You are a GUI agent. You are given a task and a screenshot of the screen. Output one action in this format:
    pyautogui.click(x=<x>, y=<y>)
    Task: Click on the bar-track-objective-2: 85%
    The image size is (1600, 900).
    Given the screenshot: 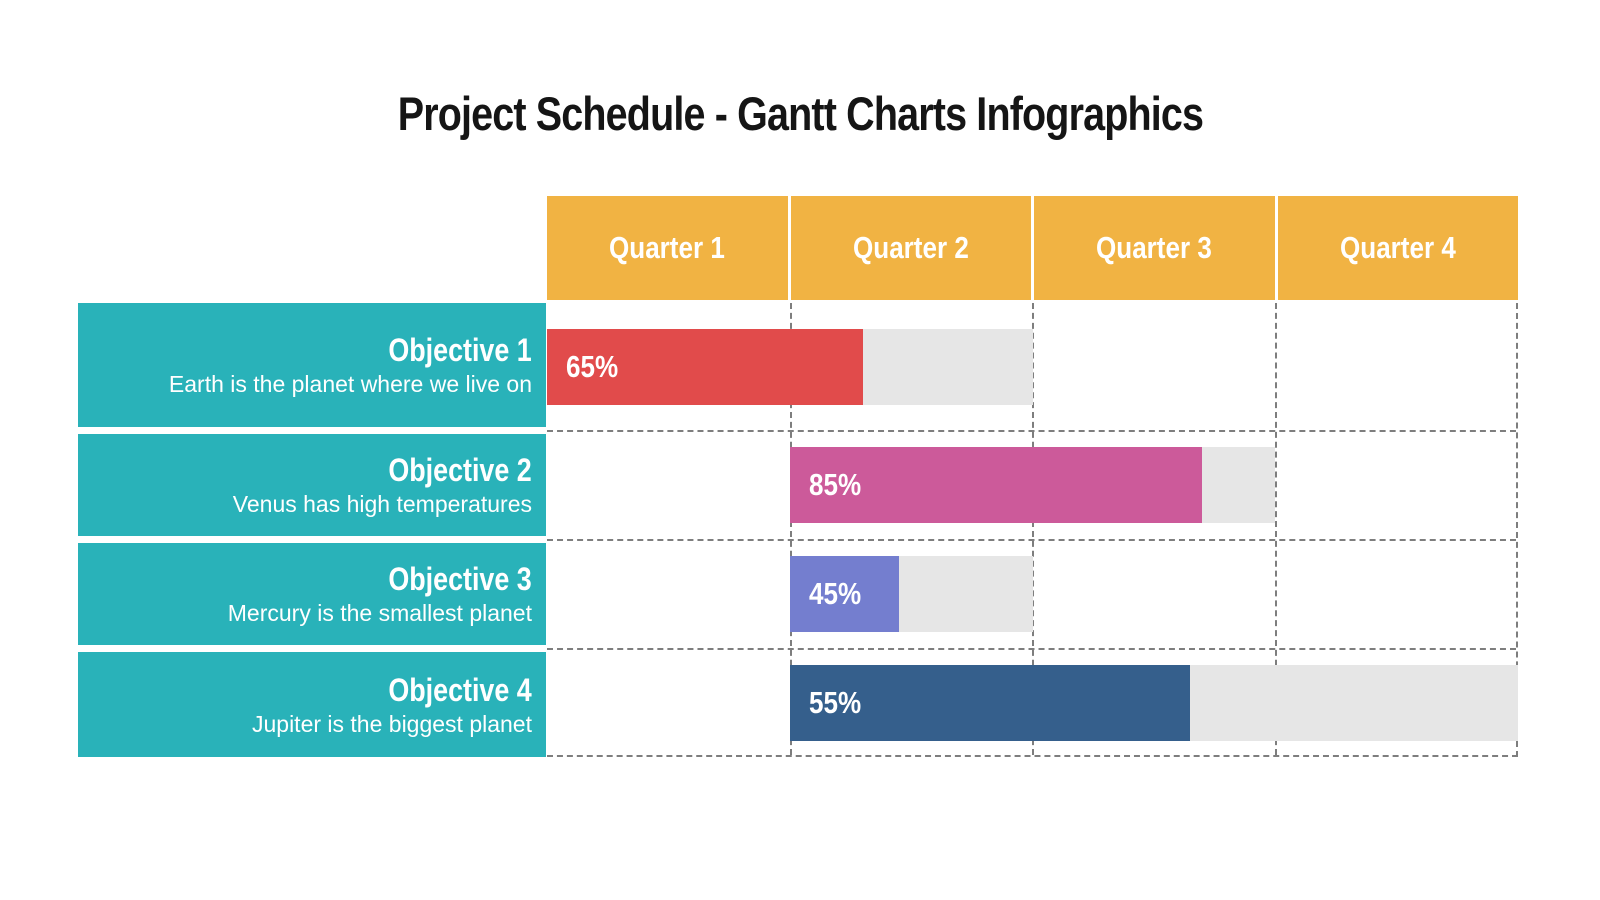 What is the action you would take?
    pyautogui.click(x=1032, y=484)
    